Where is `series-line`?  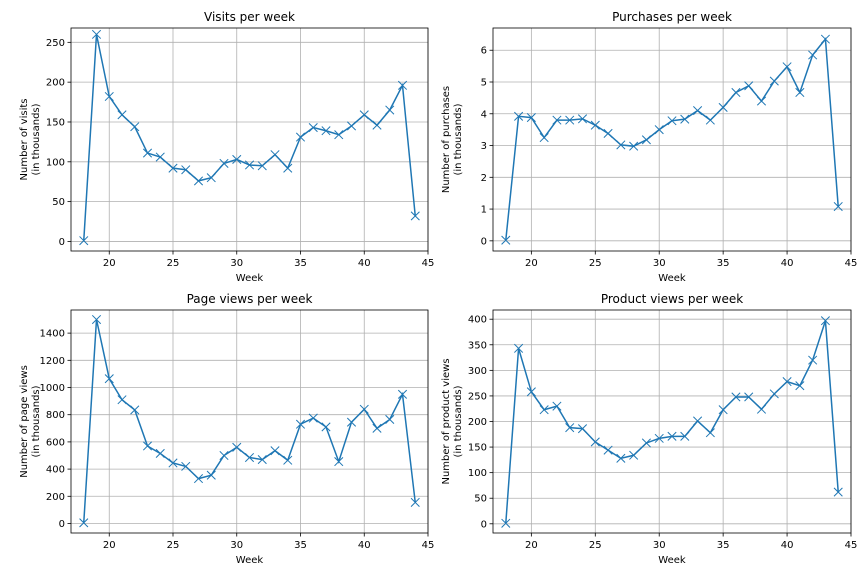
series-line is located at coordinates (672, 422).